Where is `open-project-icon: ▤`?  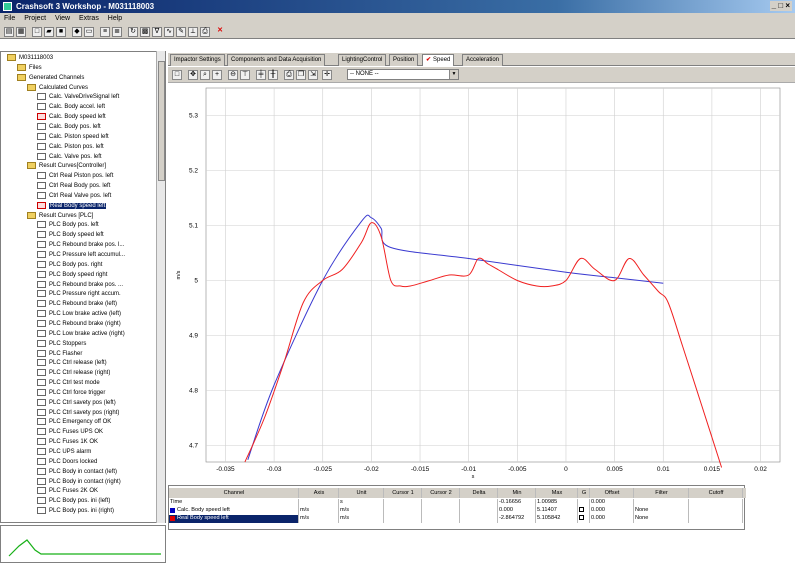
open-project-icon: ▤ is located at coordinates (9, 32).